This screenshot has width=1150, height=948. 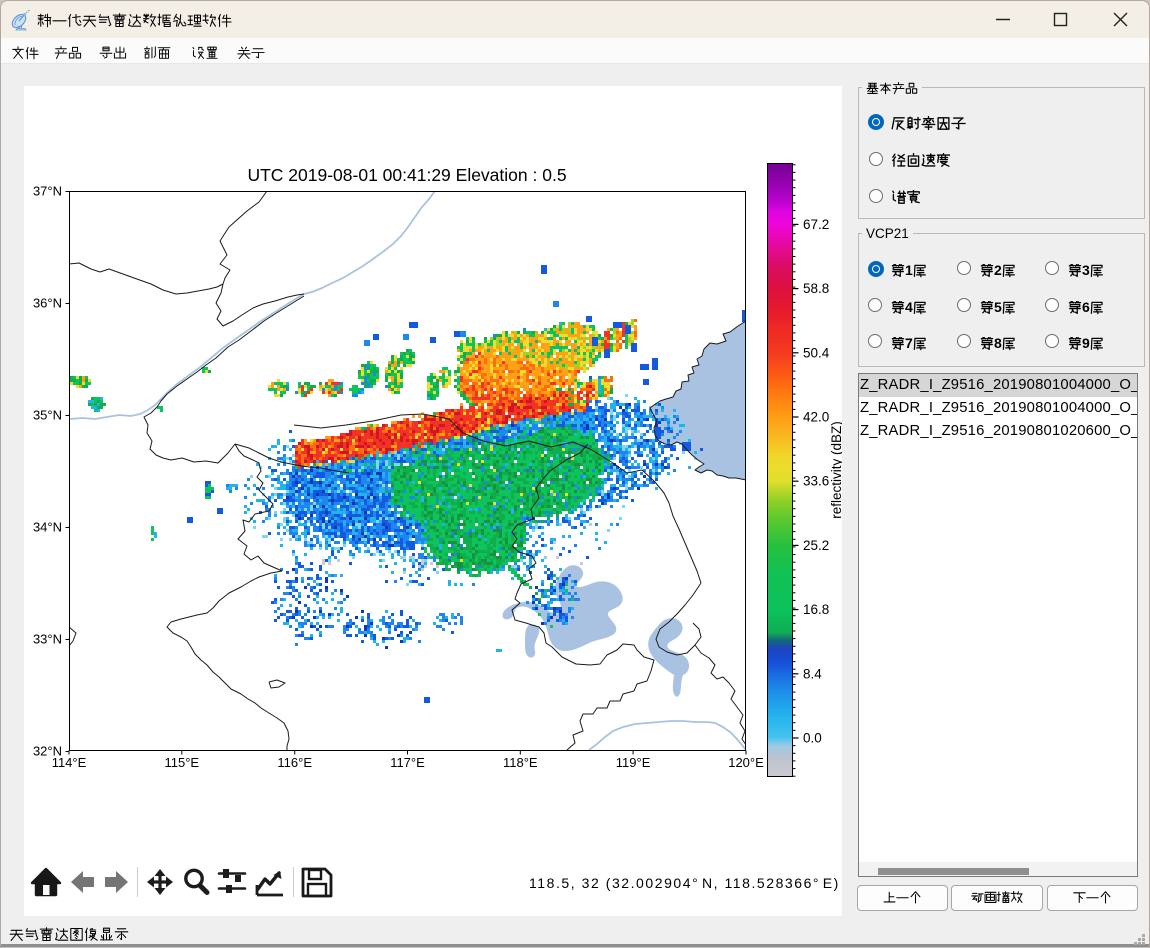 What do you see at coordinates (69, 762) in the screenshot?
I see `svg-text: 114°E` at bounding box center [69, 762].